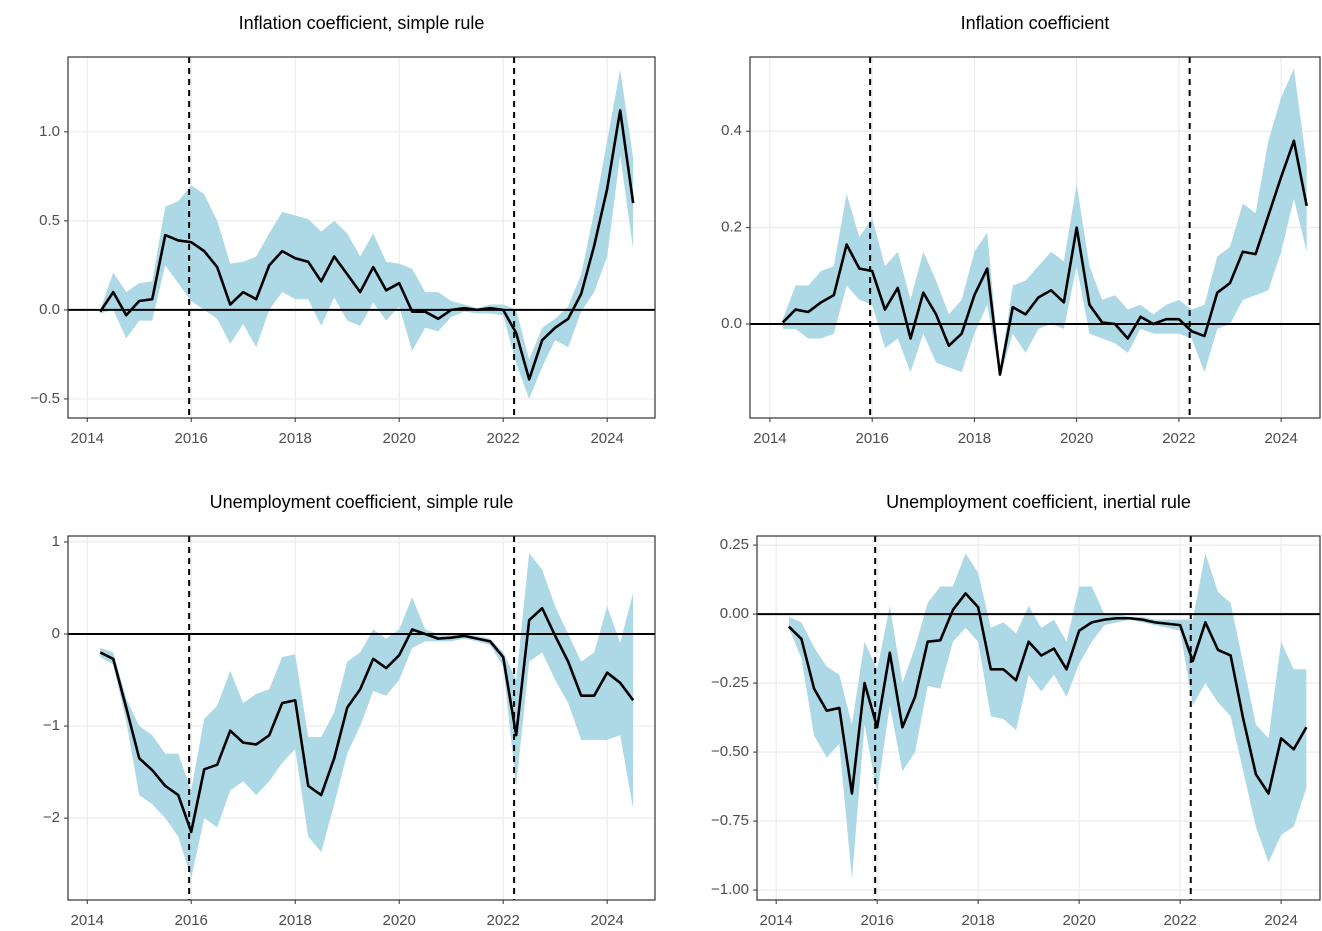  What do you see at coordinates (362, 502) in the screenshot?
I see `panel-title: Unemployment coefficient, simple rule` at bounding box center [362, 502].